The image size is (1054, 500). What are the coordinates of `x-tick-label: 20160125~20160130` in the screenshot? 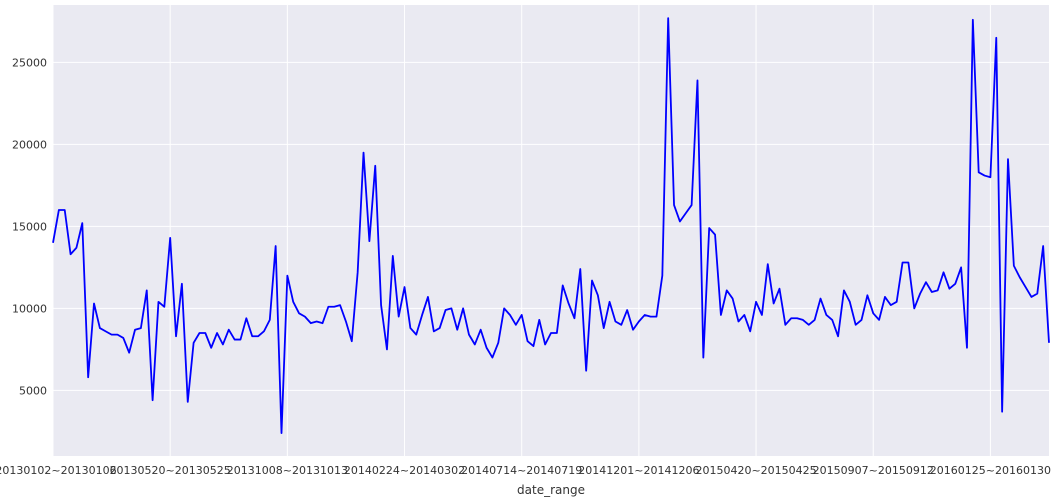 It's located at (990, 470).